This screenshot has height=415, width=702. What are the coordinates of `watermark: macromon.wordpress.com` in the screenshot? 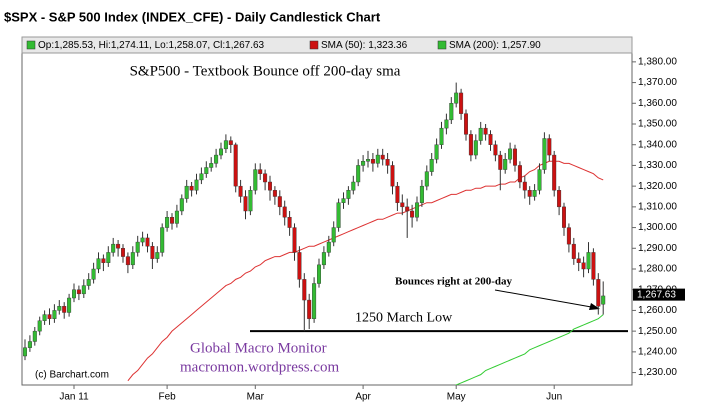 It's located at (259, 367).